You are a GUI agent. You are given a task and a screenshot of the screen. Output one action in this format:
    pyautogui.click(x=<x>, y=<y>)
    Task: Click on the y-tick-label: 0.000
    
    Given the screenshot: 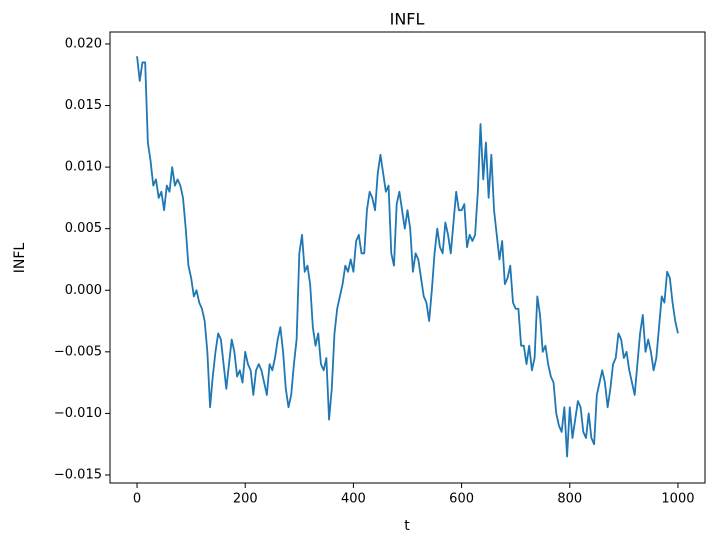 What is the action you would take?
    pyautogui.click(x=83, y=290)
    